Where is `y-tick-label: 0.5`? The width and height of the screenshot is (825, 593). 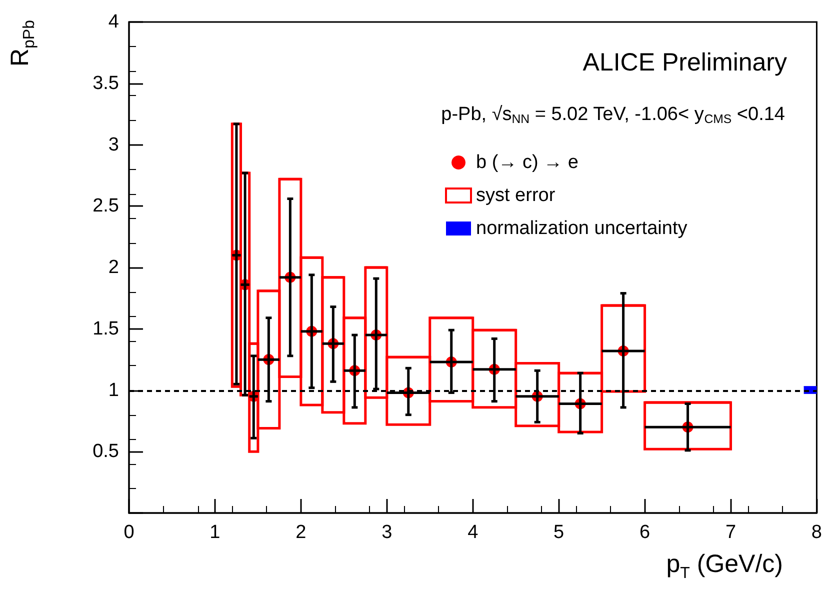 y-tick-label: 0.5 is located at coordinates (105, 451).